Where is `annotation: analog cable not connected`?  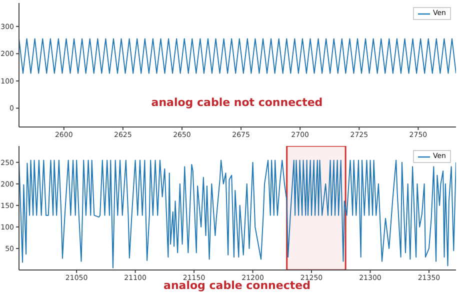 annotation: analog cable not connected is located at coordinates (237, 102).